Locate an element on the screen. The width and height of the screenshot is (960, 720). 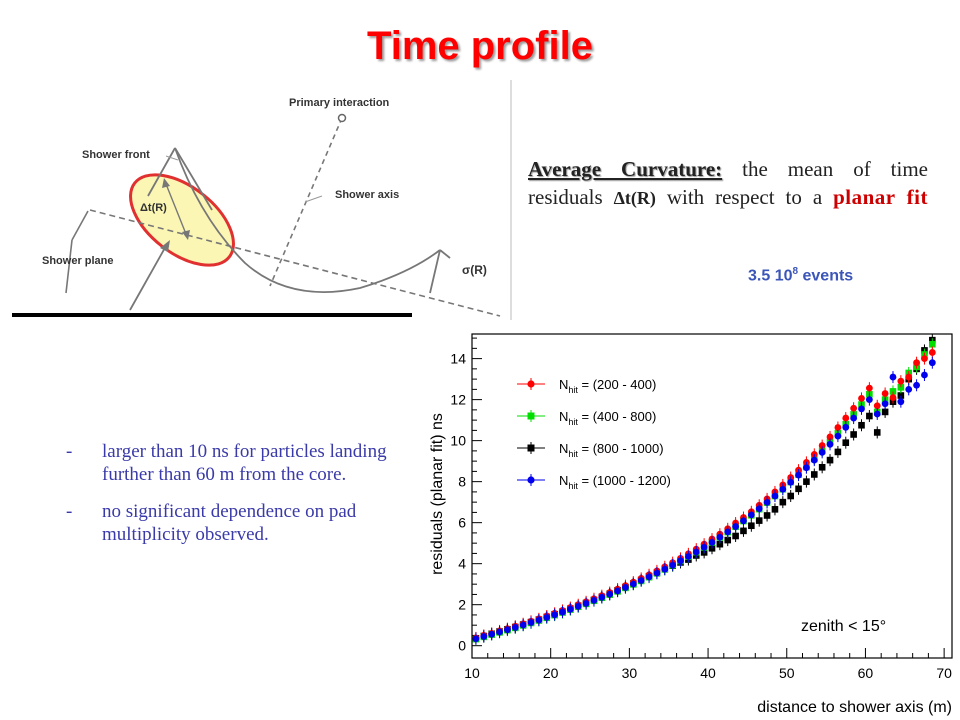
legend-label: Nhit = (800 - 1000) is located at coordinates (611, 450).